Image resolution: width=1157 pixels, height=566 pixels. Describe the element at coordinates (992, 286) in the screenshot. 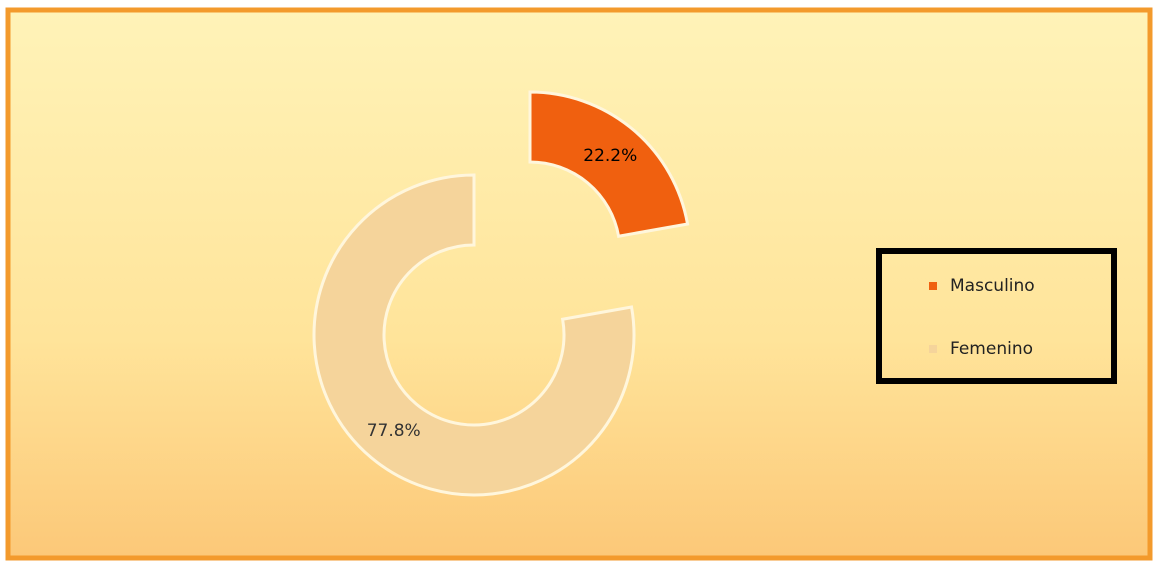

I see `legend-label: Masculino` at that location.